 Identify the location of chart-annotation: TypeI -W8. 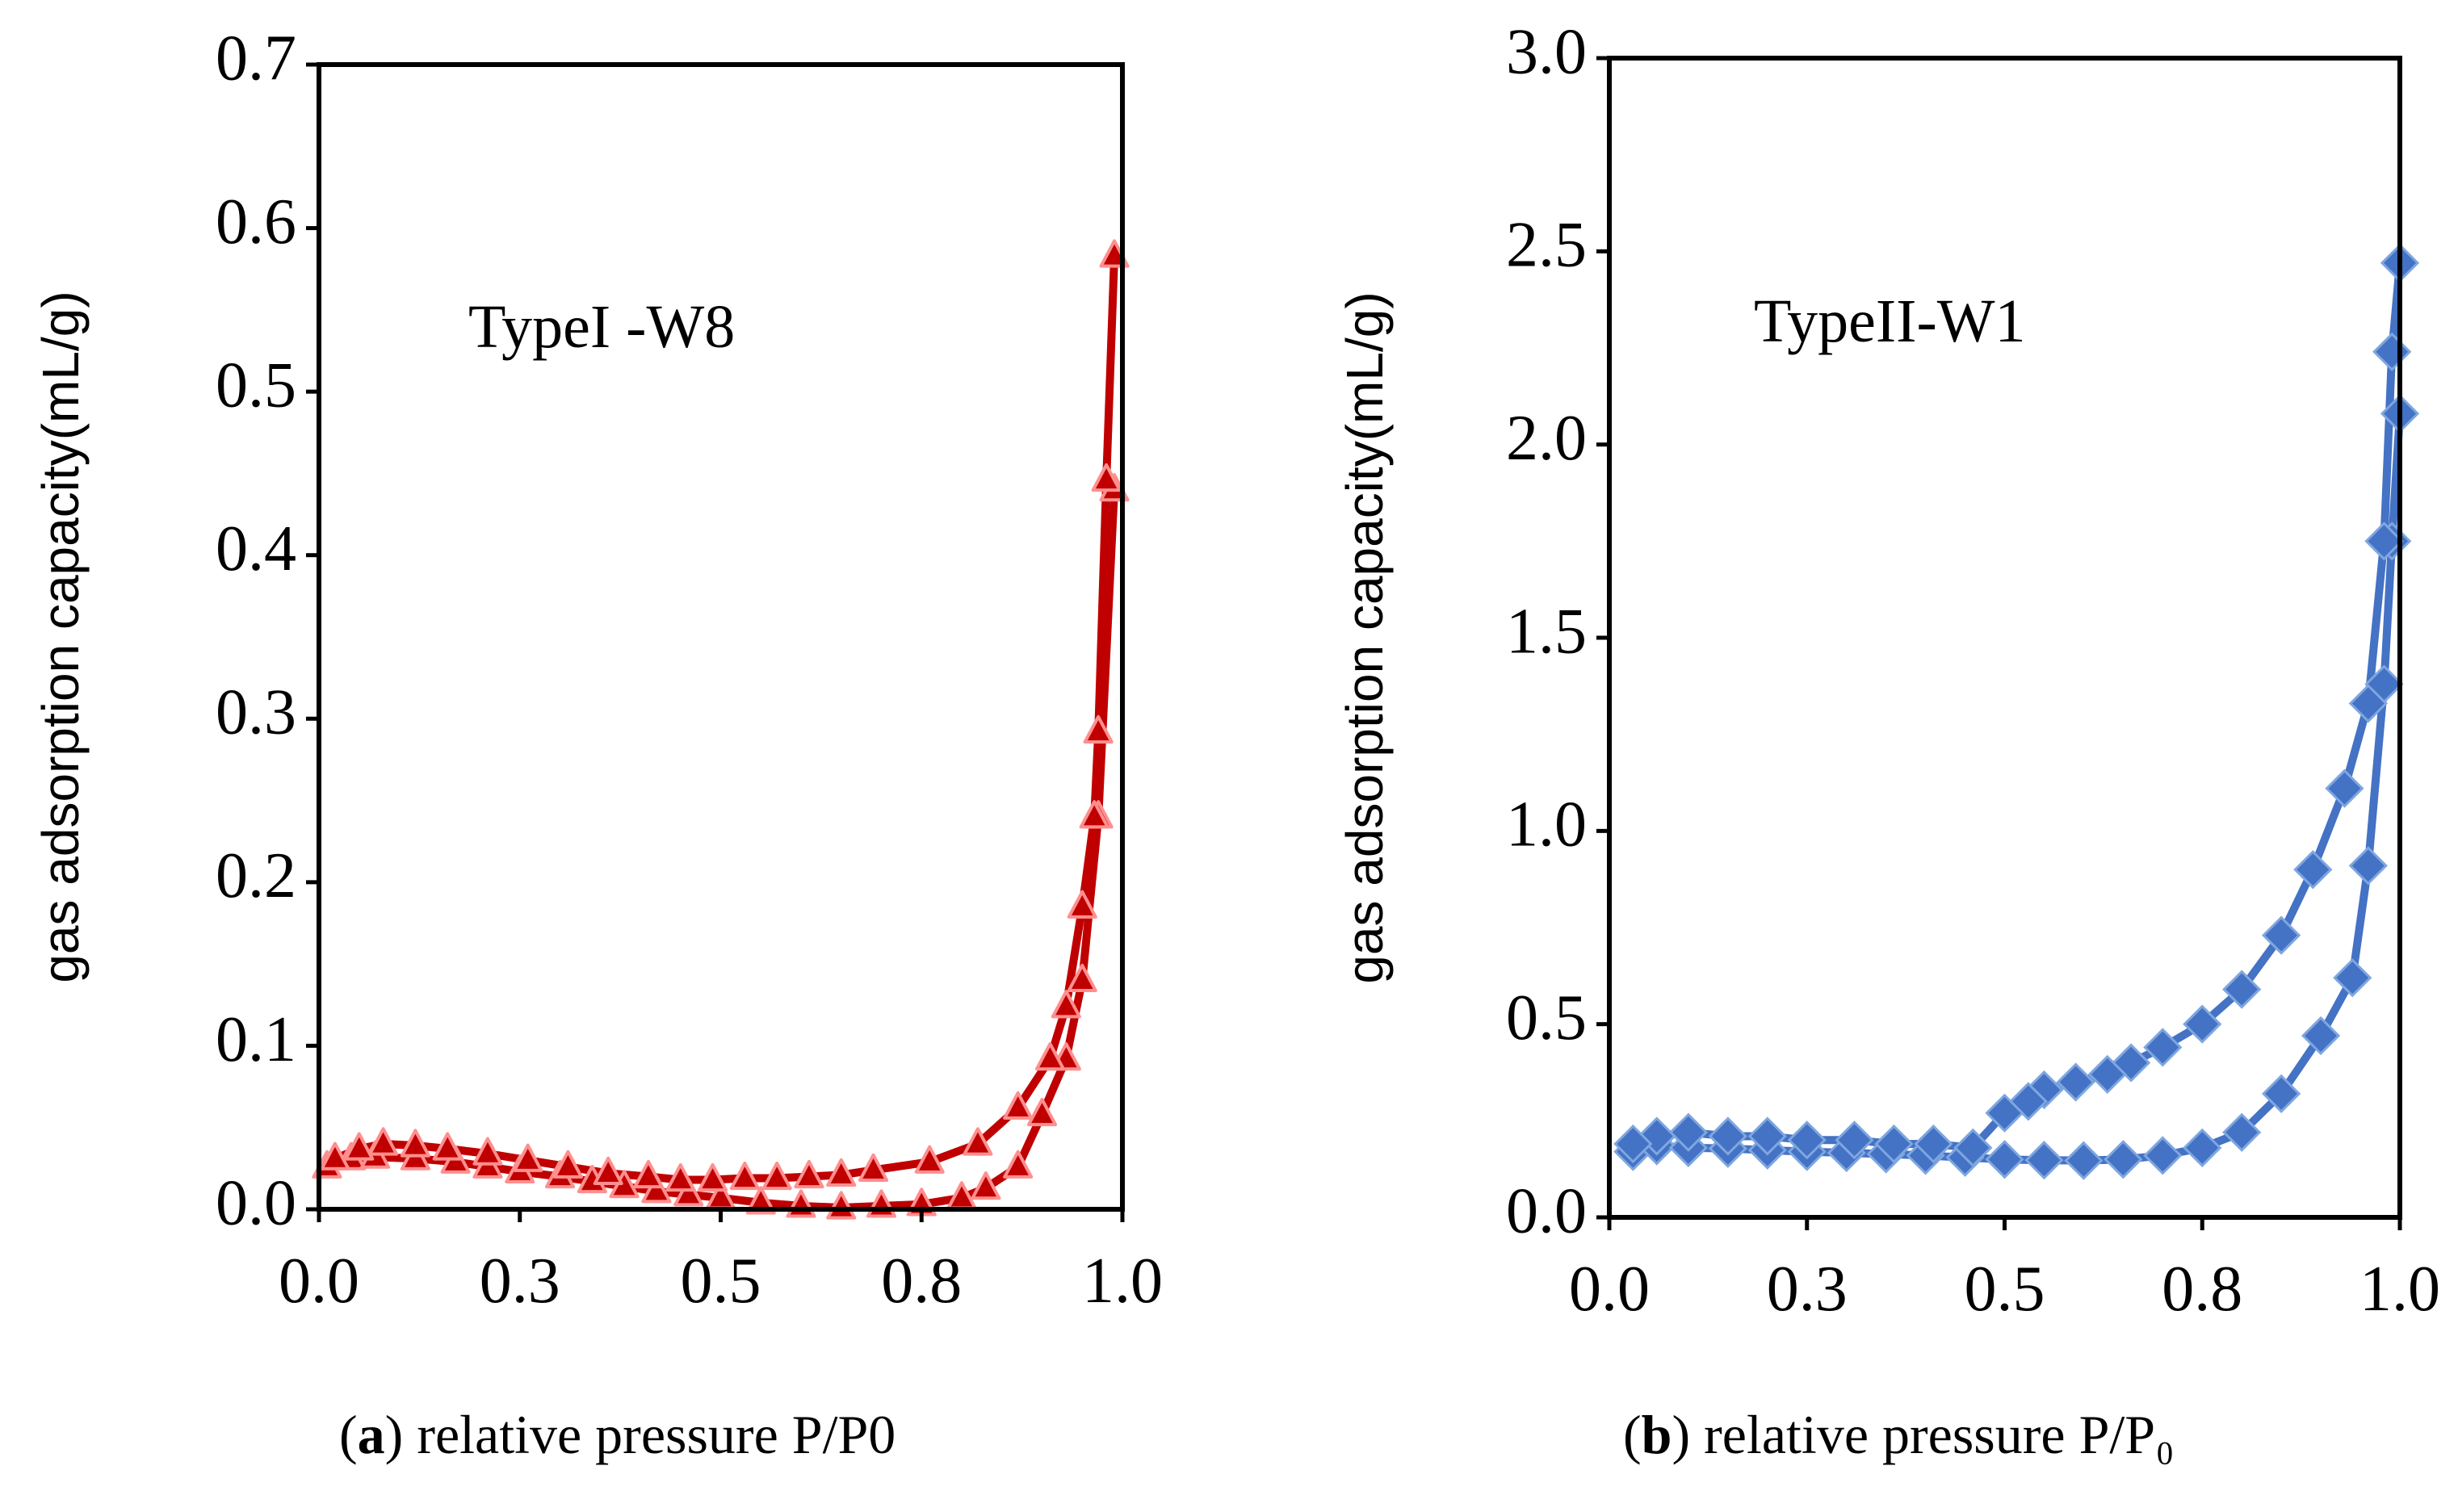
(601, 327).